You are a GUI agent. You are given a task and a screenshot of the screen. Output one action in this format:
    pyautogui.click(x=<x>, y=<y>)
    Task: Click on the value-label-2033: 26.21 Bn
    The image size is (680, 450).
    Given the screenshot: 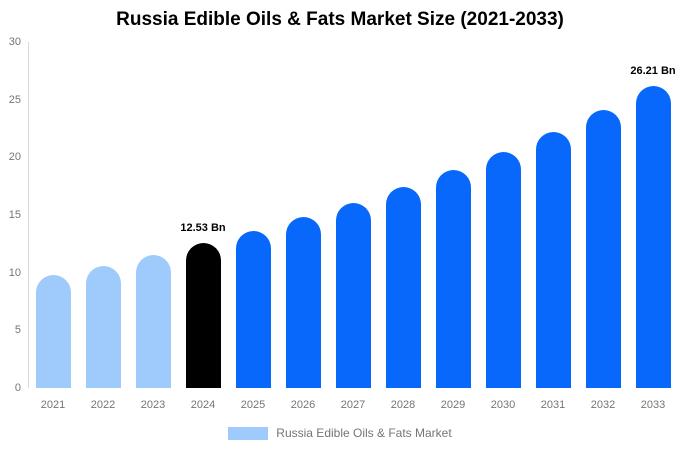 What is the action you would take?
    pyautogui.click(x=653, y=70)
    